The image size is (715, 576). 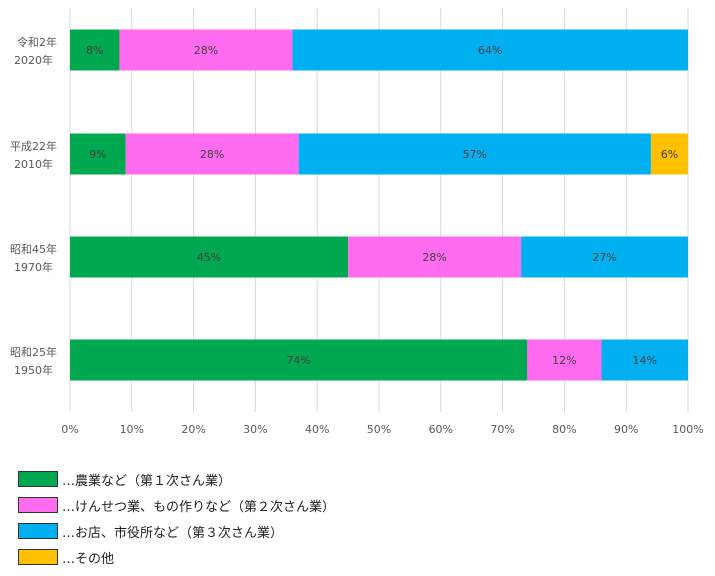 I want to click on category-label-era-0: 令和2年, so click(x=37, y=42).